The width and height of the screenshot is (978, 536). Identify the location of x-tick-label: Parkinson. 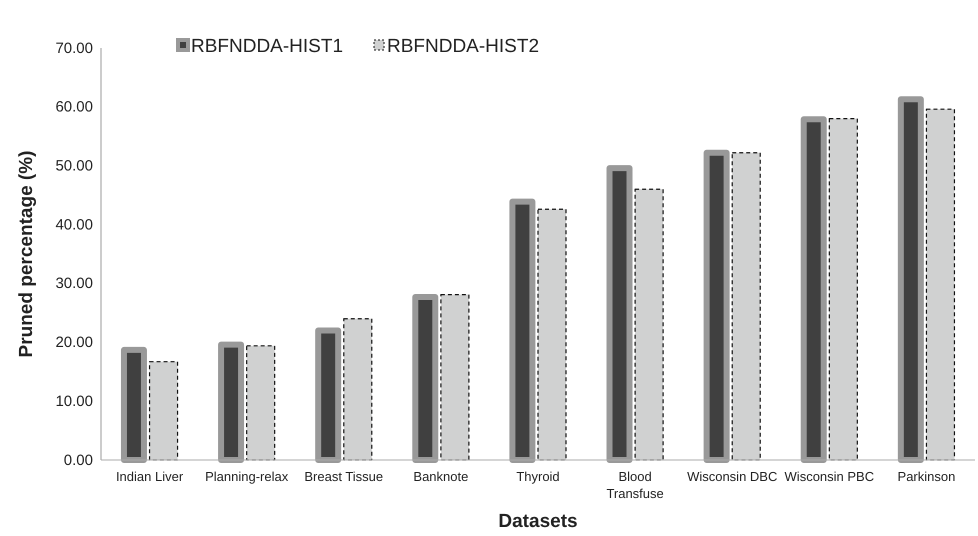
(927, 476).